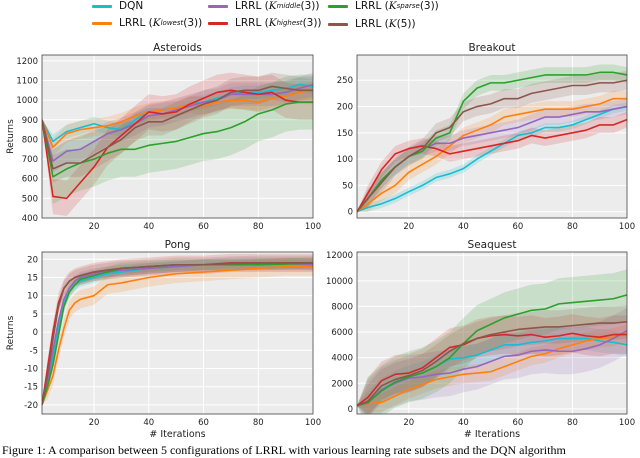 This screenshot has height=458, width=640. Describe the element at coordinates (30, 199) in the screenshot. I see `y-tick-label: 500` at that location.